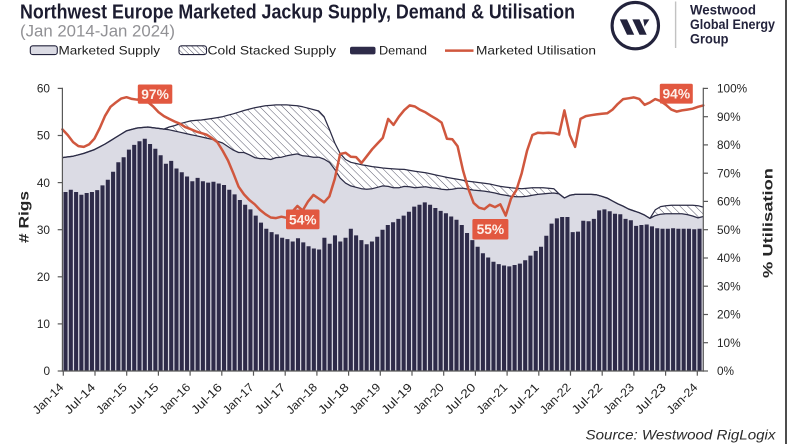 This screenshot has height=444, width=788. What do you see at coordinates (491, 229) in the screenshot?
I see `svg-text: 55%` at bounding box center [491, 229].